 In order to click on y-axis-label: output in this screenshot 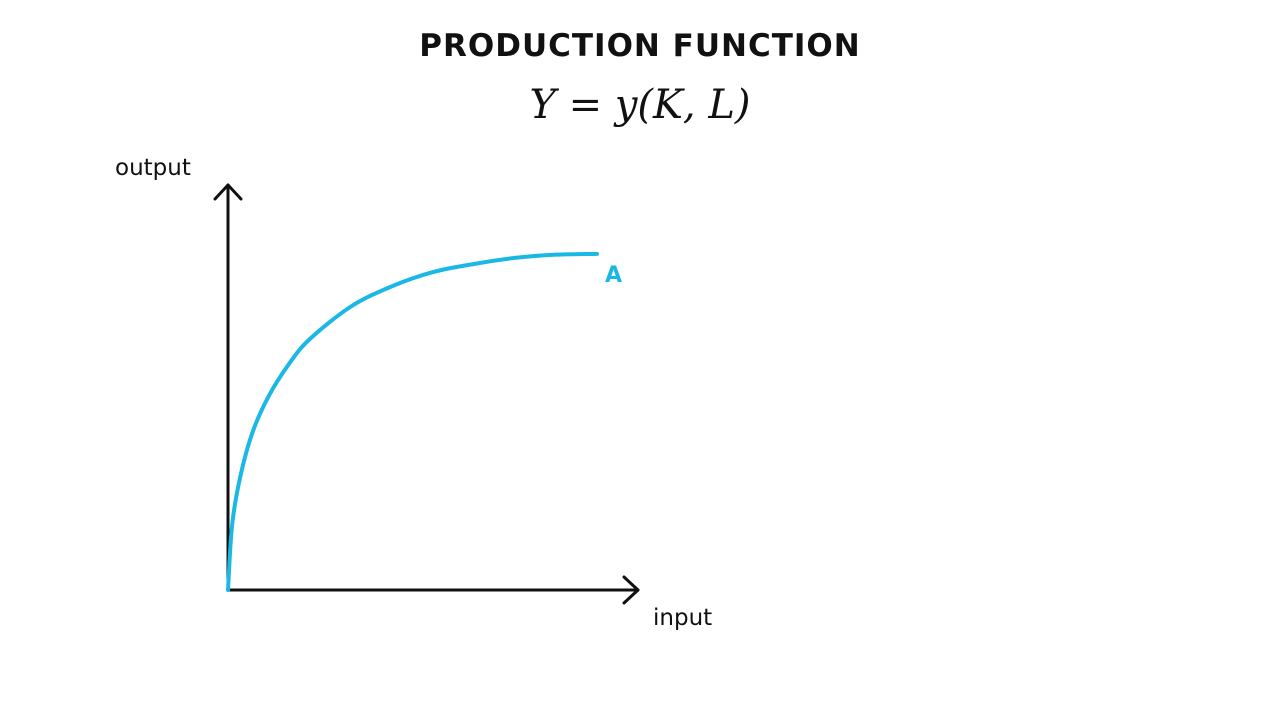, I will do `click(153, 168)`.